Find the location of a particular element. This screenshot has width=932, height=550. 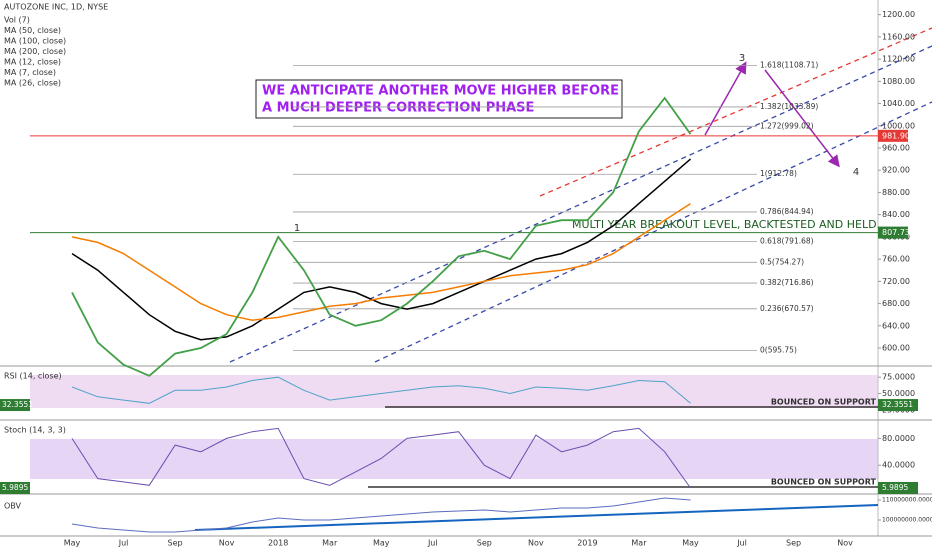

y-tick-label: 1000.00 is located at coordinates (898, 125).